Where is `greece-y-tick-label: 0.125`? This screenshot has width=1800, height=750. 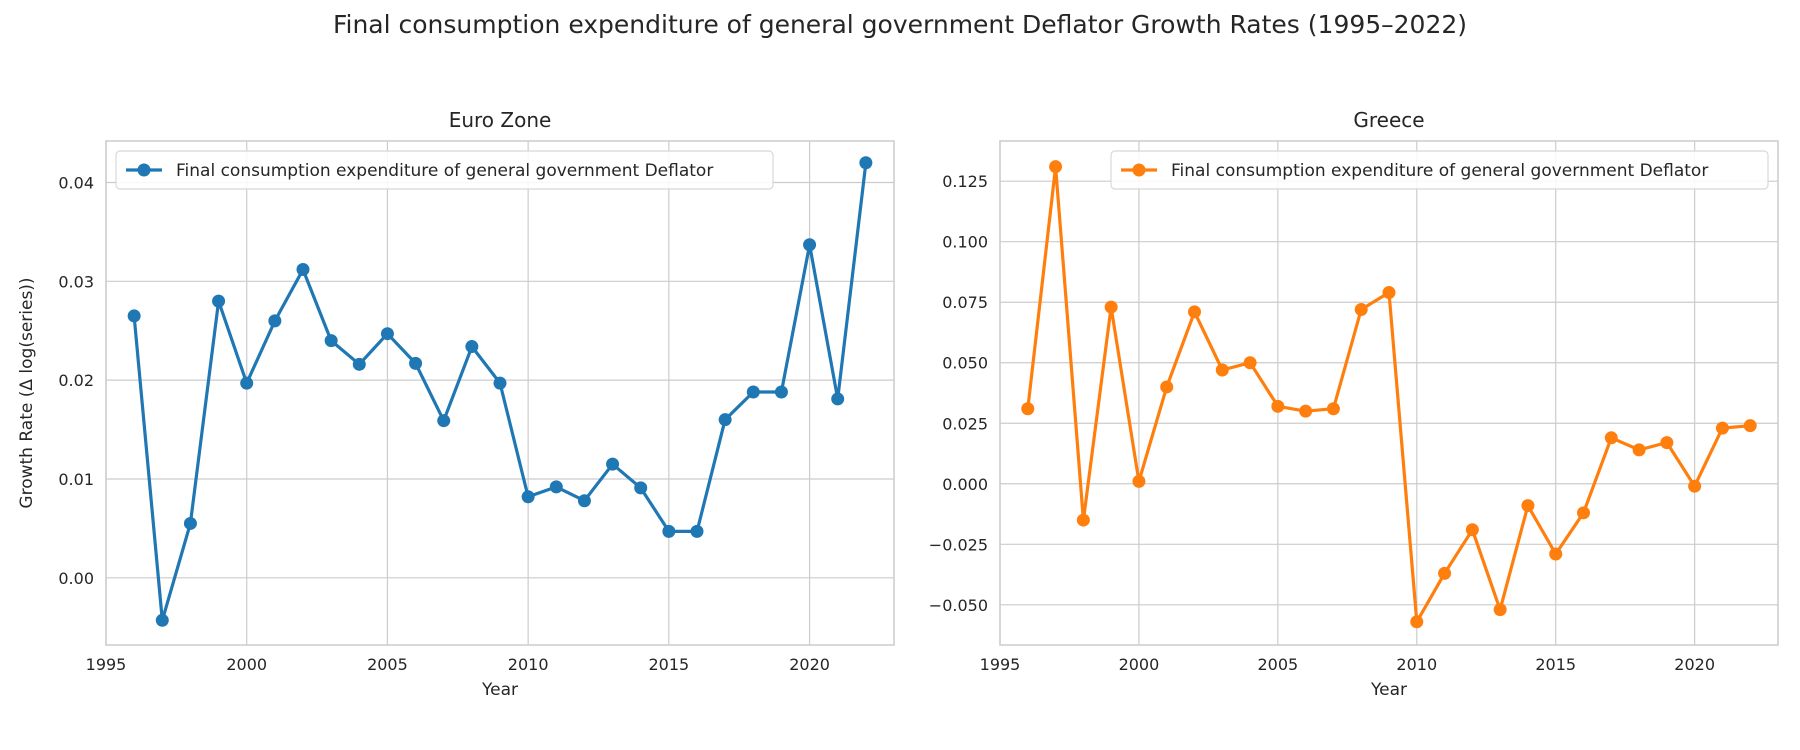
greece-y-tick-label: 0.125 is located at coordinates (965, 181).